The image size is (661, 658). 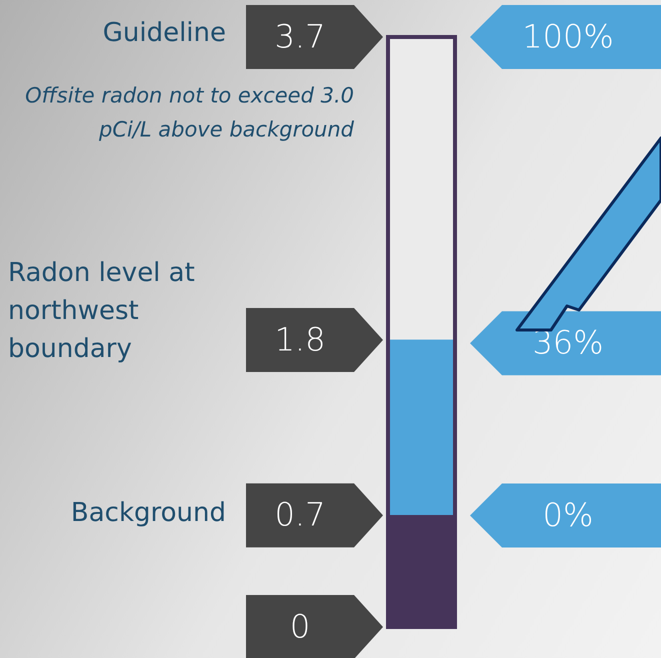 What do you see at coordinates (568, 343) in the screenshot?
I see `y2-tick-label: 36%` at bounding box center [568, 343].